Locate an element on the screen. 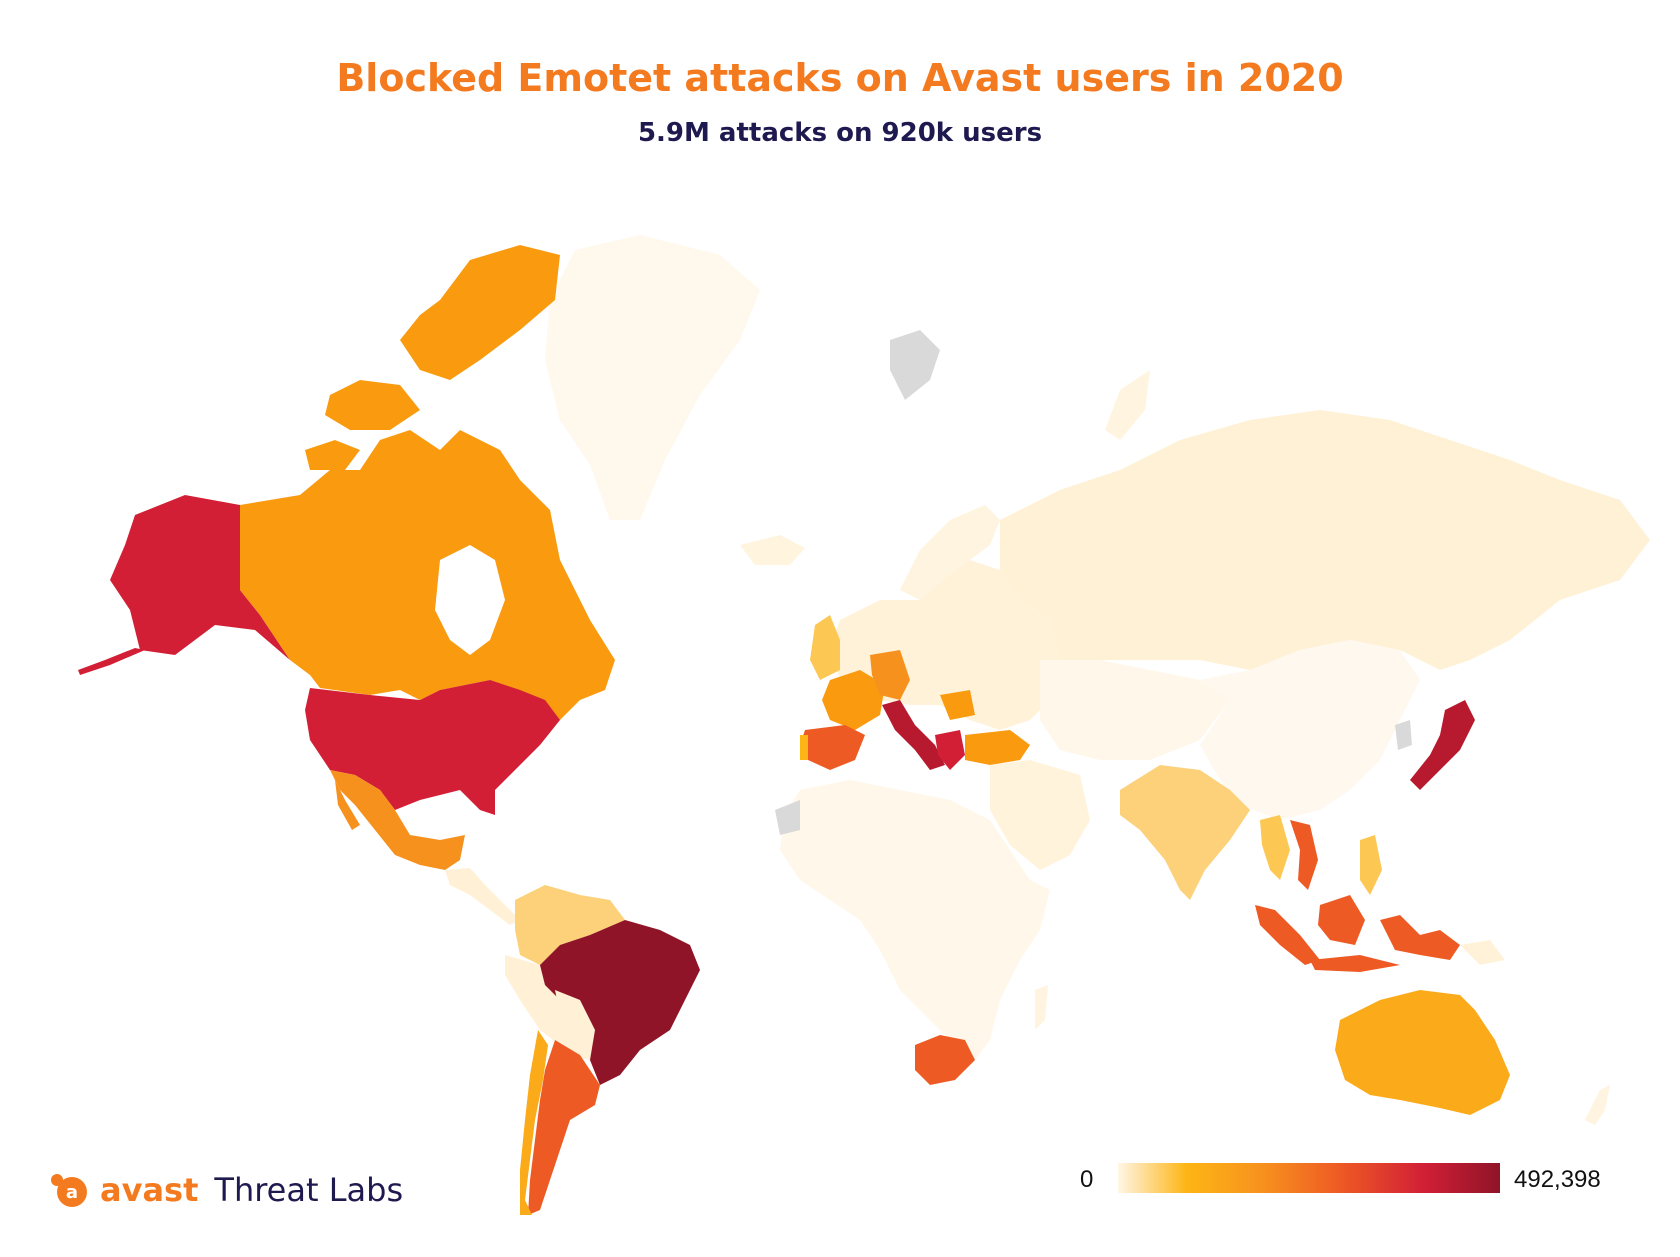 This screenshot has height=1257, width=1680. region-turkey is located at coordinates (997, 747).